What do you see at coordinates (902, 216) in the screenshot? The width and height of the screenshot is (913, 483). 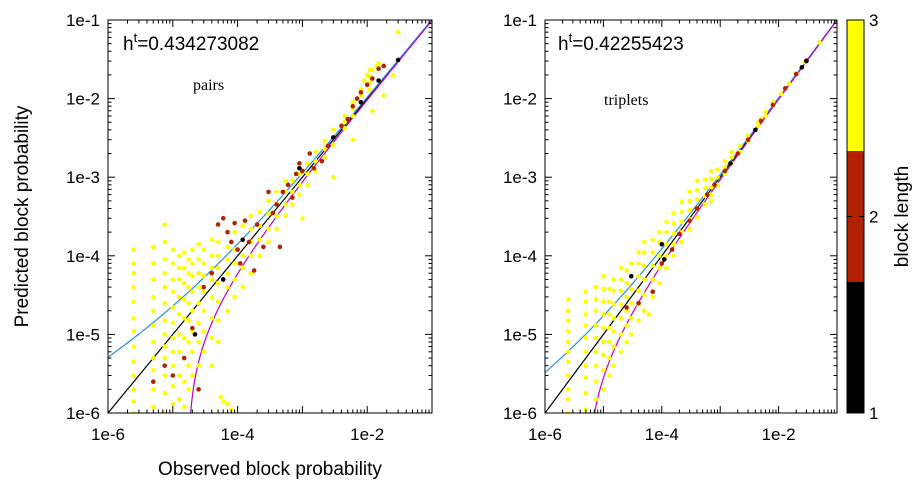 I see `colorbar-label: block length` at bounding box center [902, 216].